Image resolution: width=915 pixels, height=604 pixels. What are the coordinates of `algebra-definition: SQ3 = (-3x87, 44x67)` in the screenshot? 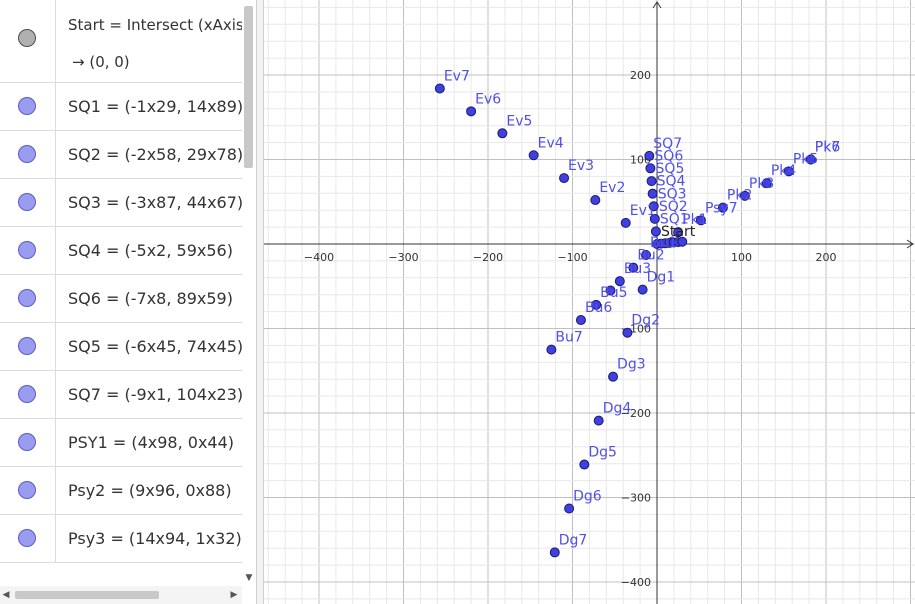 It's located at (155, 202).